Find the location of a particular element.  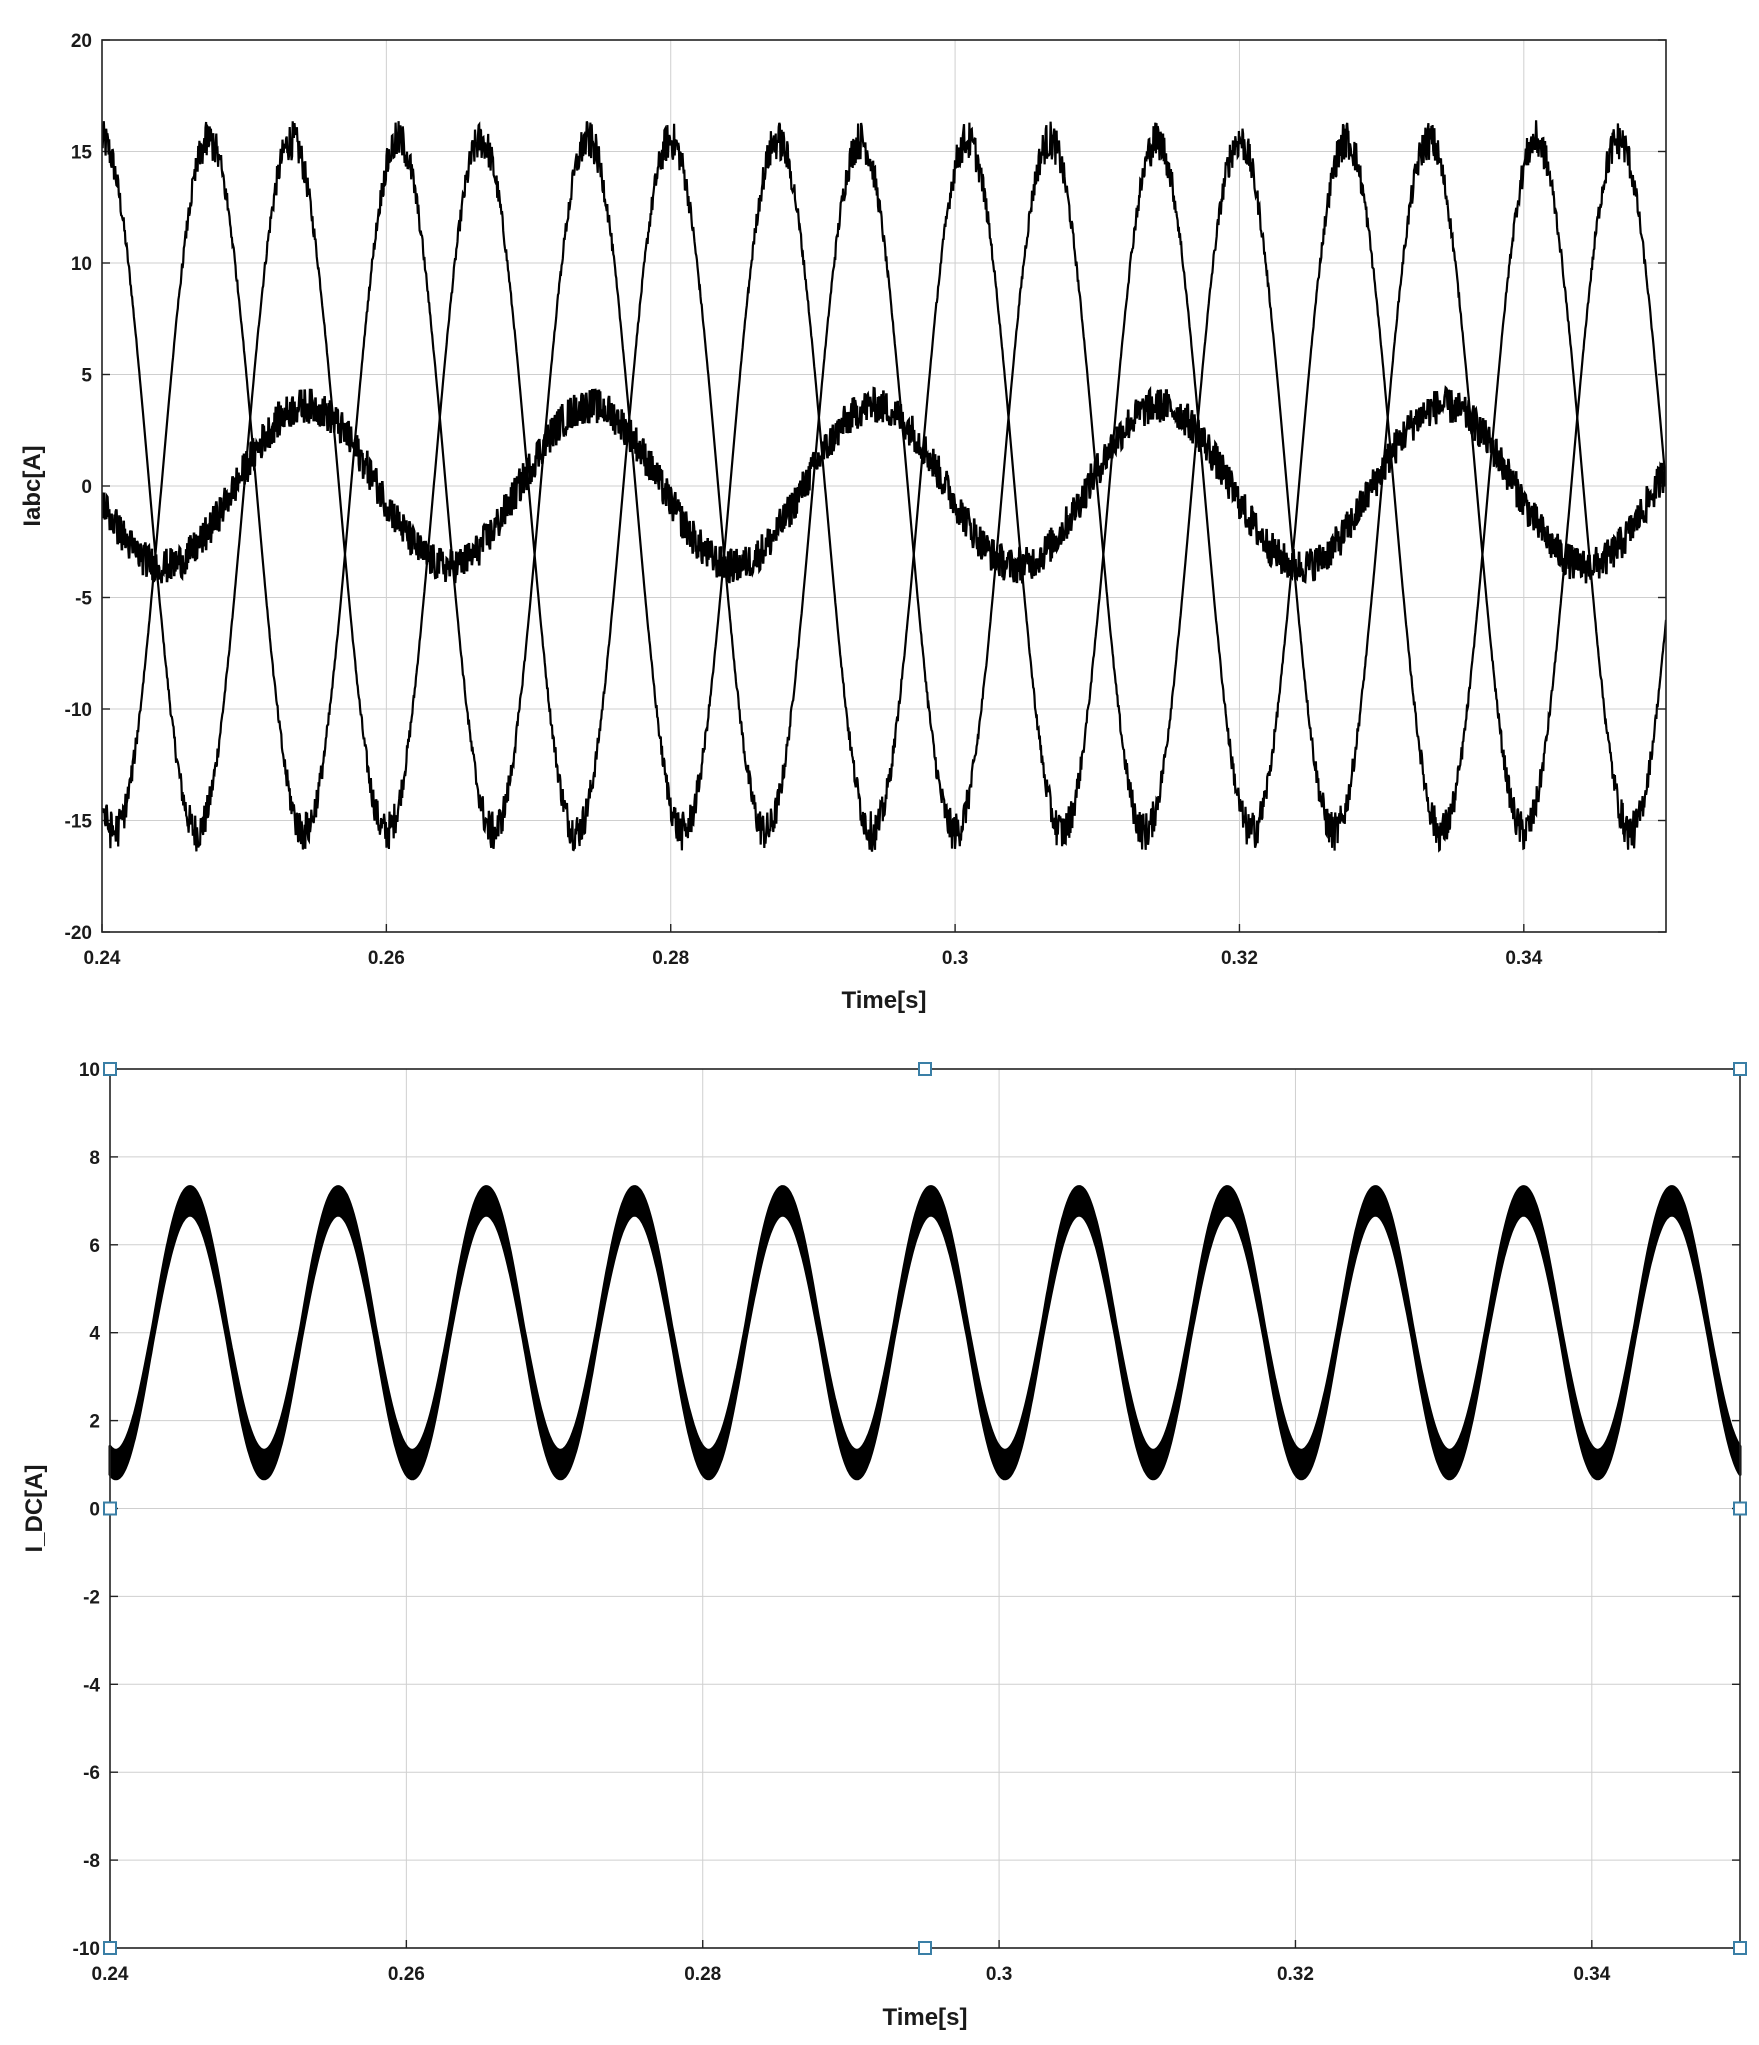

y-tick-label: -5 is located at coordinates (83, 599).